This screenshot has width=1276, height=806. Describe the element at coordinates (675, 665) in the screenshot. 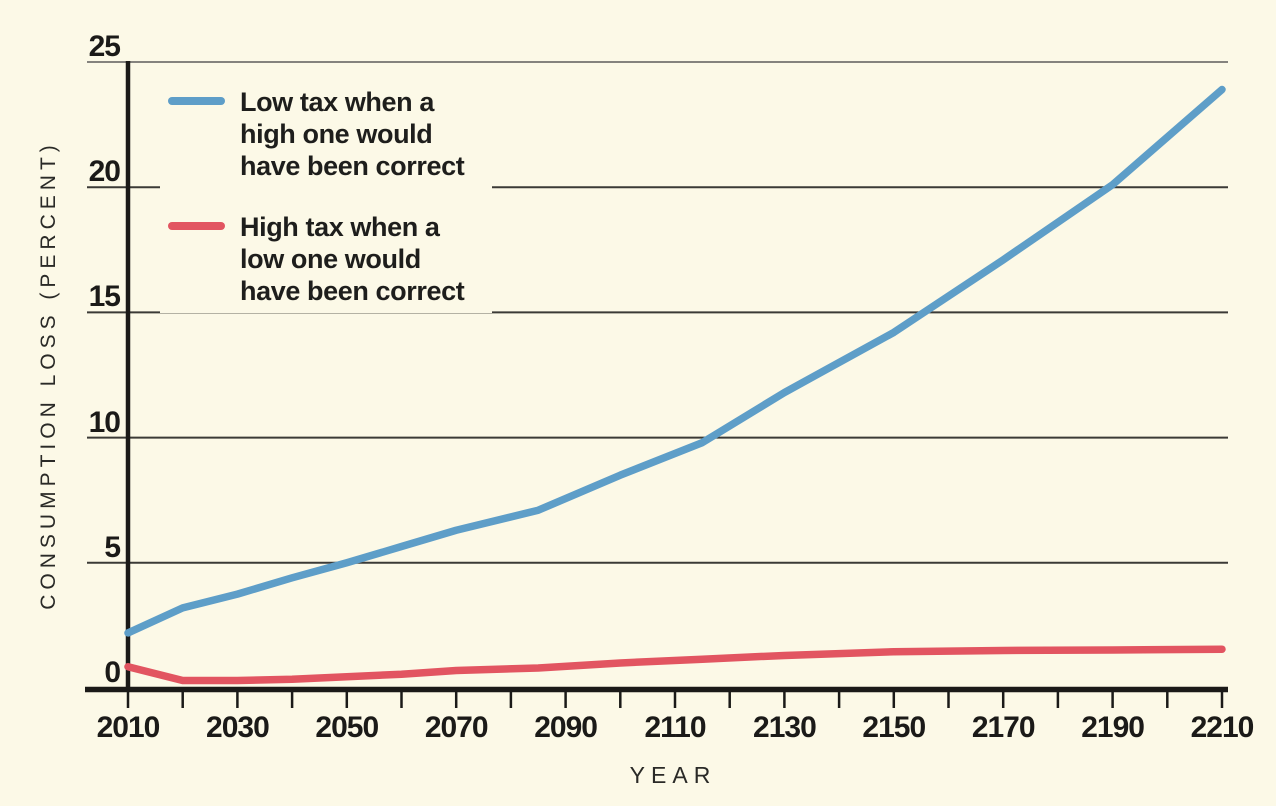

I see `series-line-high-tax` at that location.